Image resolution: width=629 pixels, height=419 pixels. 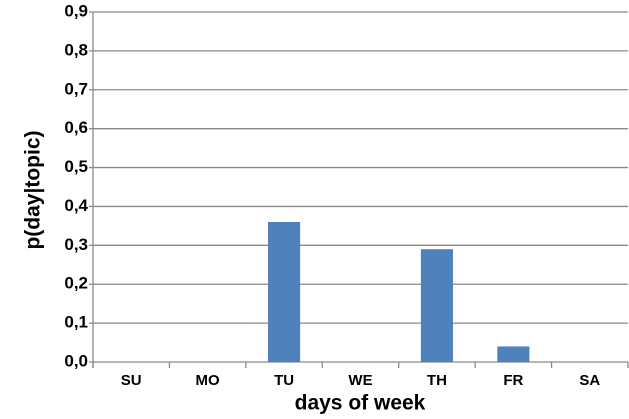 What do you see at coordinates (131, 380) in the screenshot?
I see `x-tick-label: SU` at bounding box center [131, 380].